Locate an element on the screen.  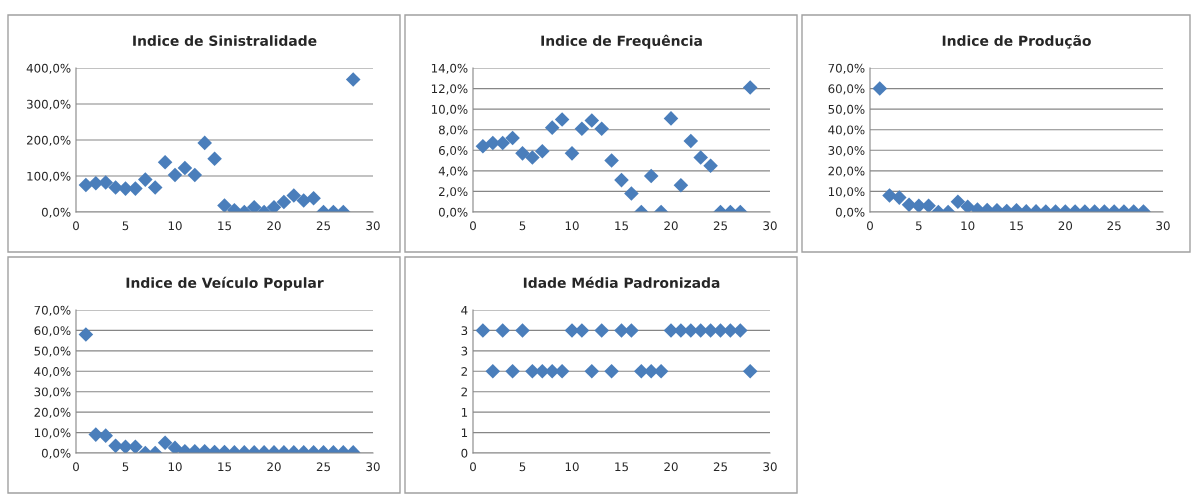
y-tick-label: 12,0% is located at coordinates (449, 89).